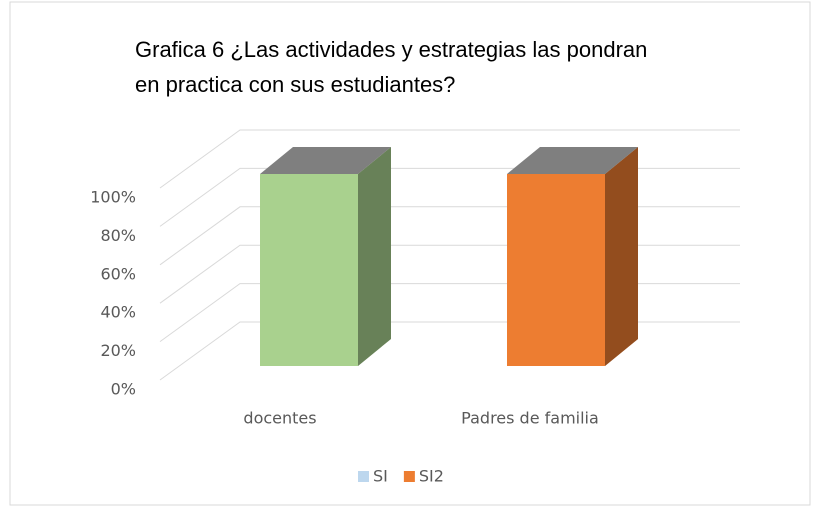  What do you see at coordinates (118, 273) in the screenshot?
I see `y-tick-label: 60%` at bounding box center [118, 273].